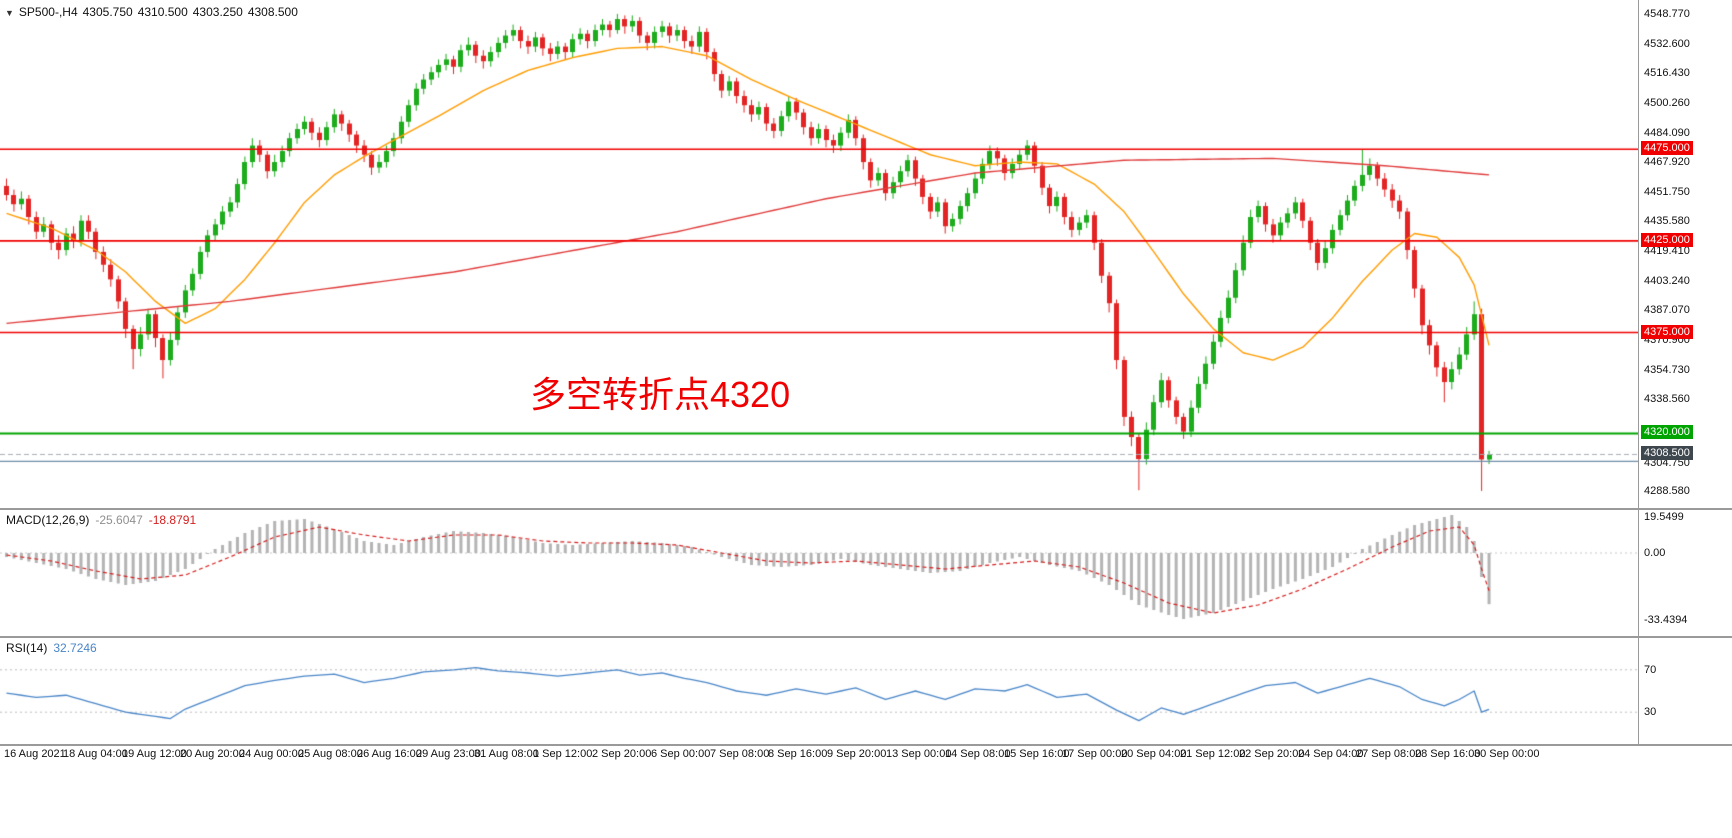  Describe the element at coordinates (75, 648) in the screenshot. I see `rsi-value: 32.7246` at that location.